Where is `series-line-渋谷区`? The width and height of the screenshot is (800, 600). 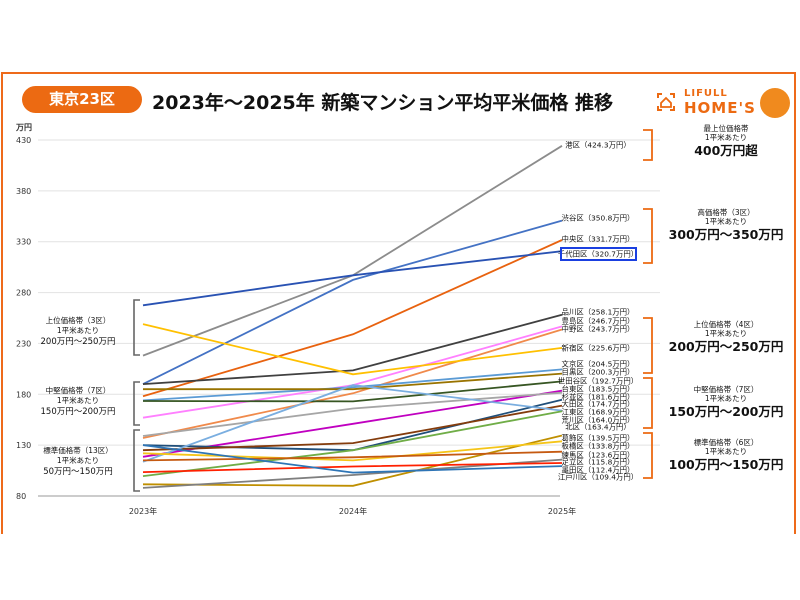 series-line-渋谷区 is located at coordinates (352, 302).